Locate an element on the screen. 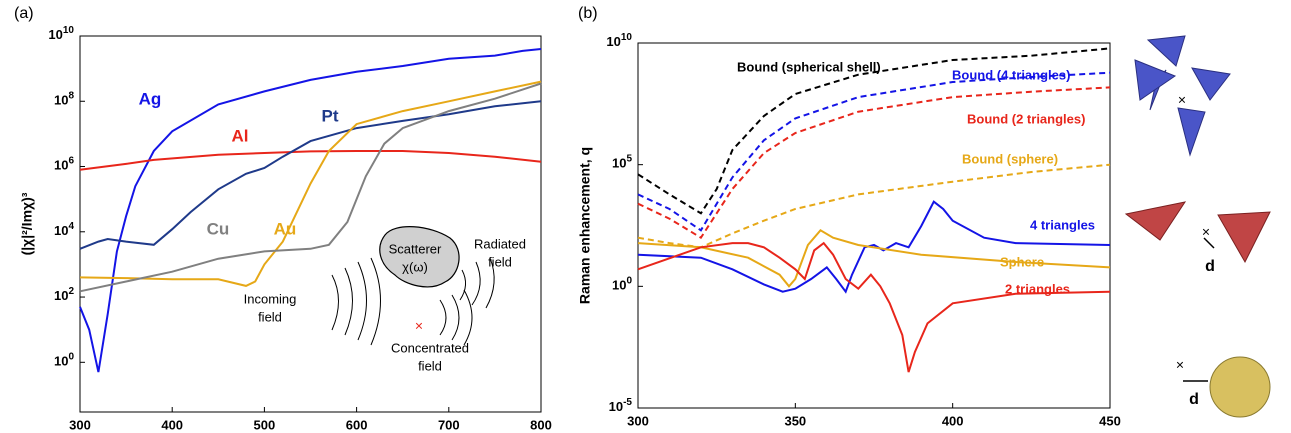  series-label: Pt is located at coordinates (330, 115).